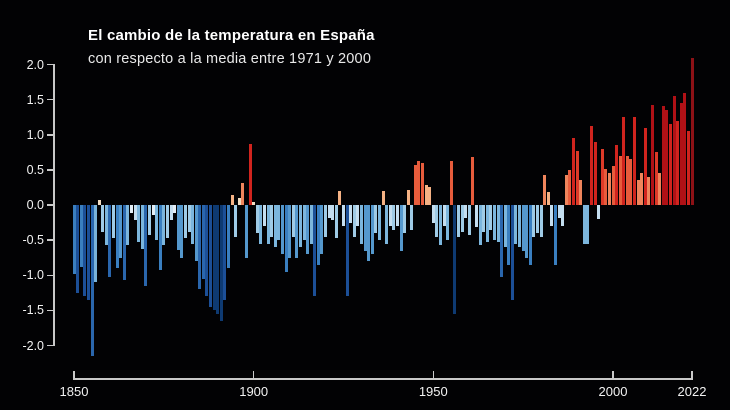 The image size is (730, 410). I want to click on temperature-bar-1955, so click(451, 182).